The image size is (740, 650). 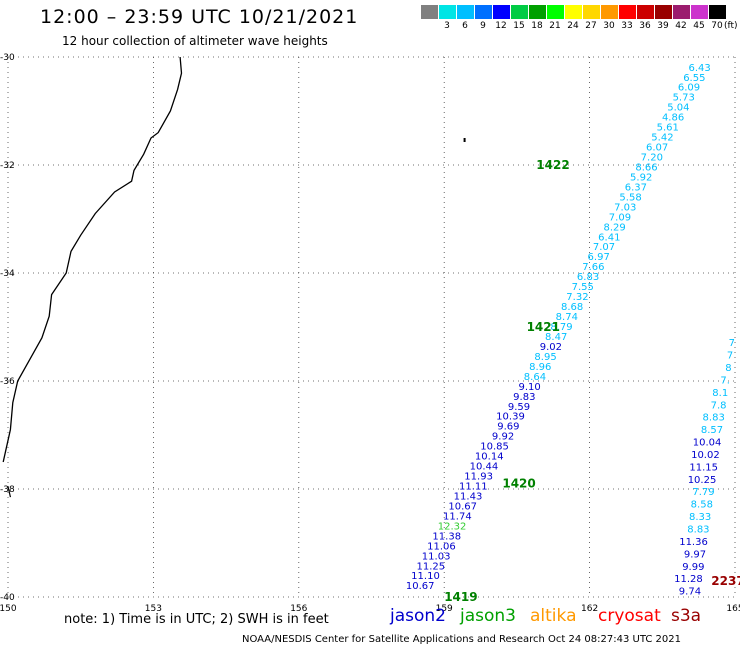 I want to click on color-scale-tick-label: 15, so click(x=519, y=26).